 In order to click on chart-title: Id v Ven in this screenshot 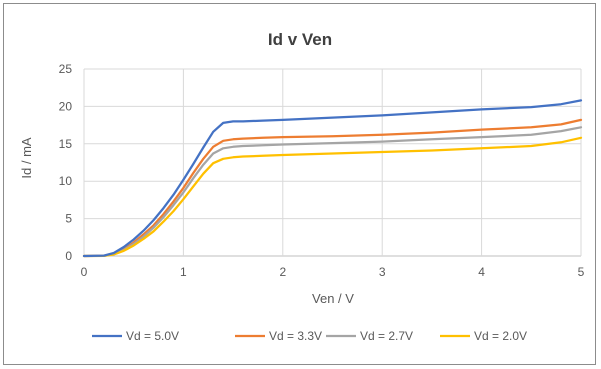, I will do `click(300, 39)`.